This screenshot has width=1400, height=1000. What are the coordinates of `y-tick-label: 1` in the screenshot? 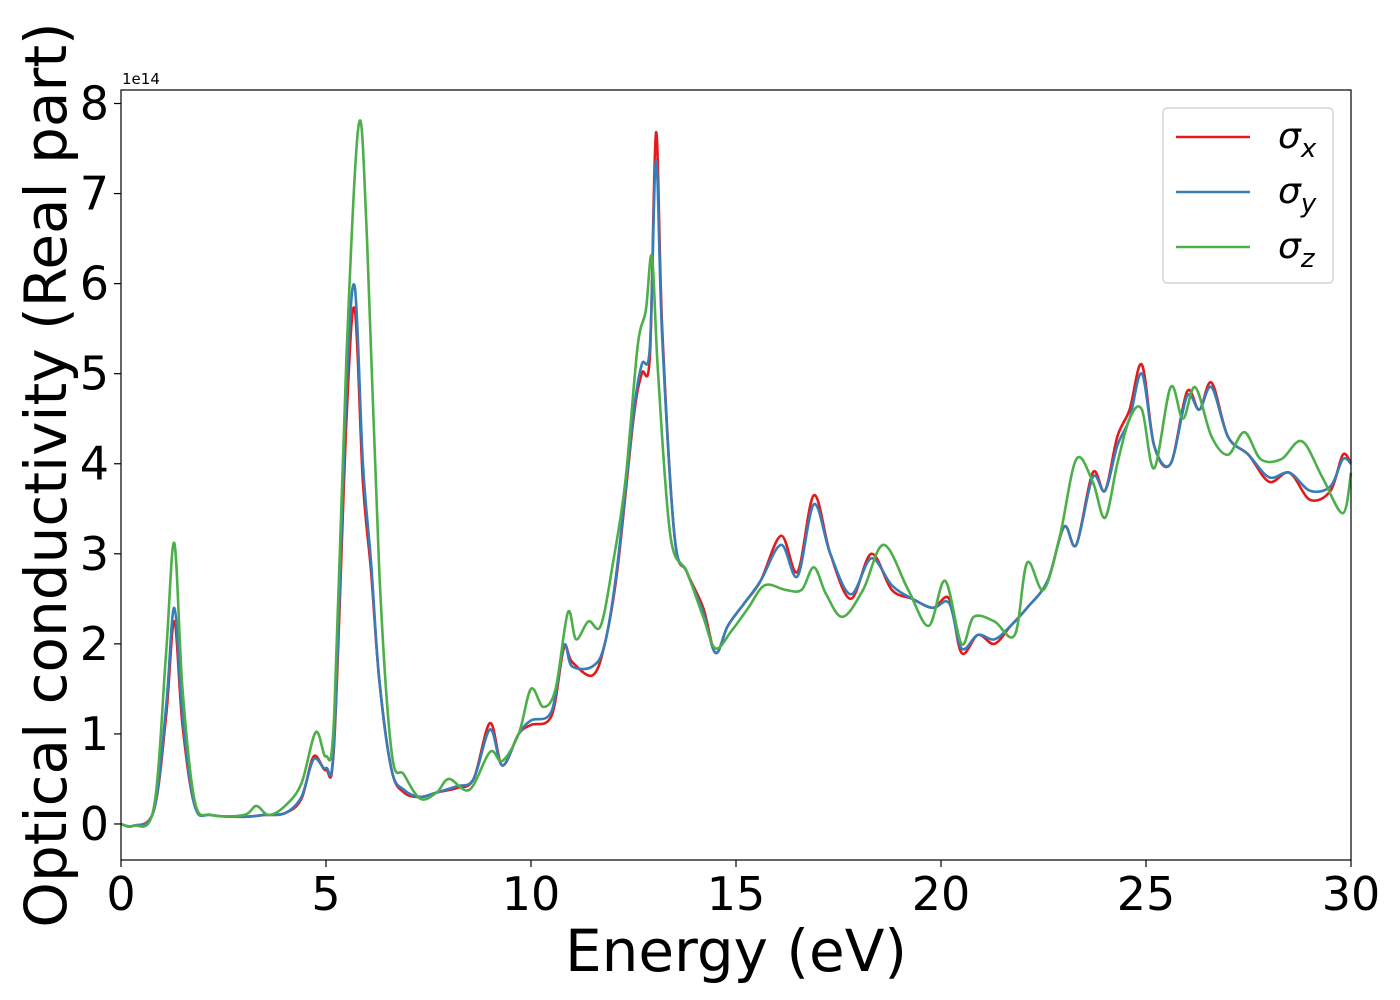 It's located at (94, 734).